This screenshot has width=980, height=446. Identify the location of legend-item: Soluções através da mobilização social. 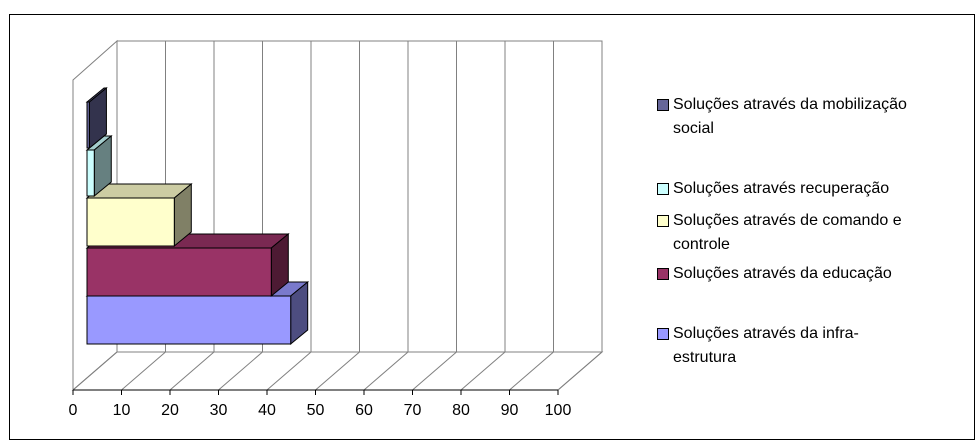
(815, 117).